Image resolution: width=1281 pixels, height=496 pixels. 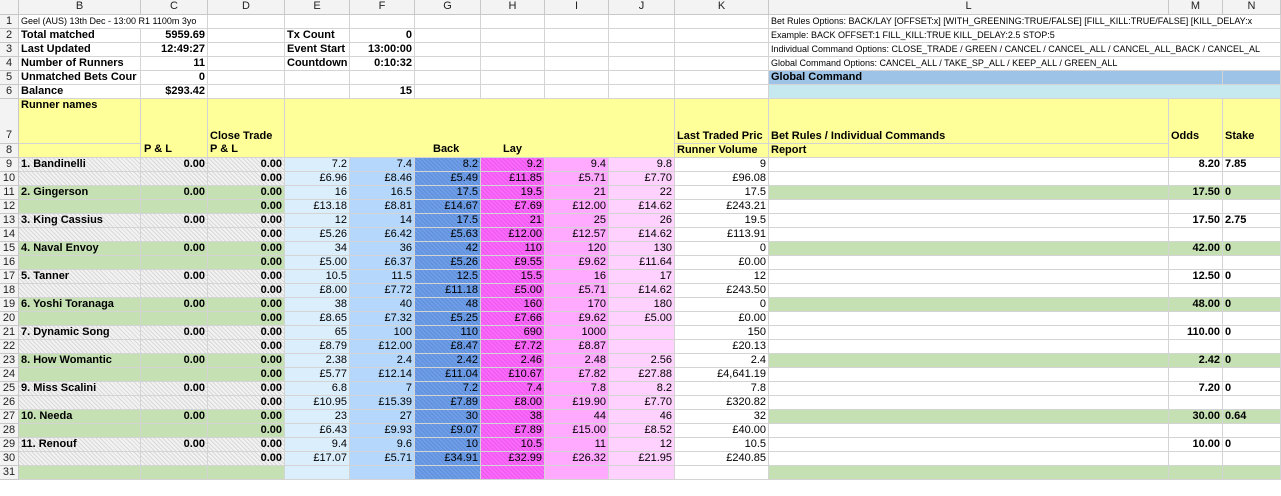 What do you see at coordinates (382, 417) in the screenshot?
I see `back-odds-cell: 27` at bounding box center [382, 417].